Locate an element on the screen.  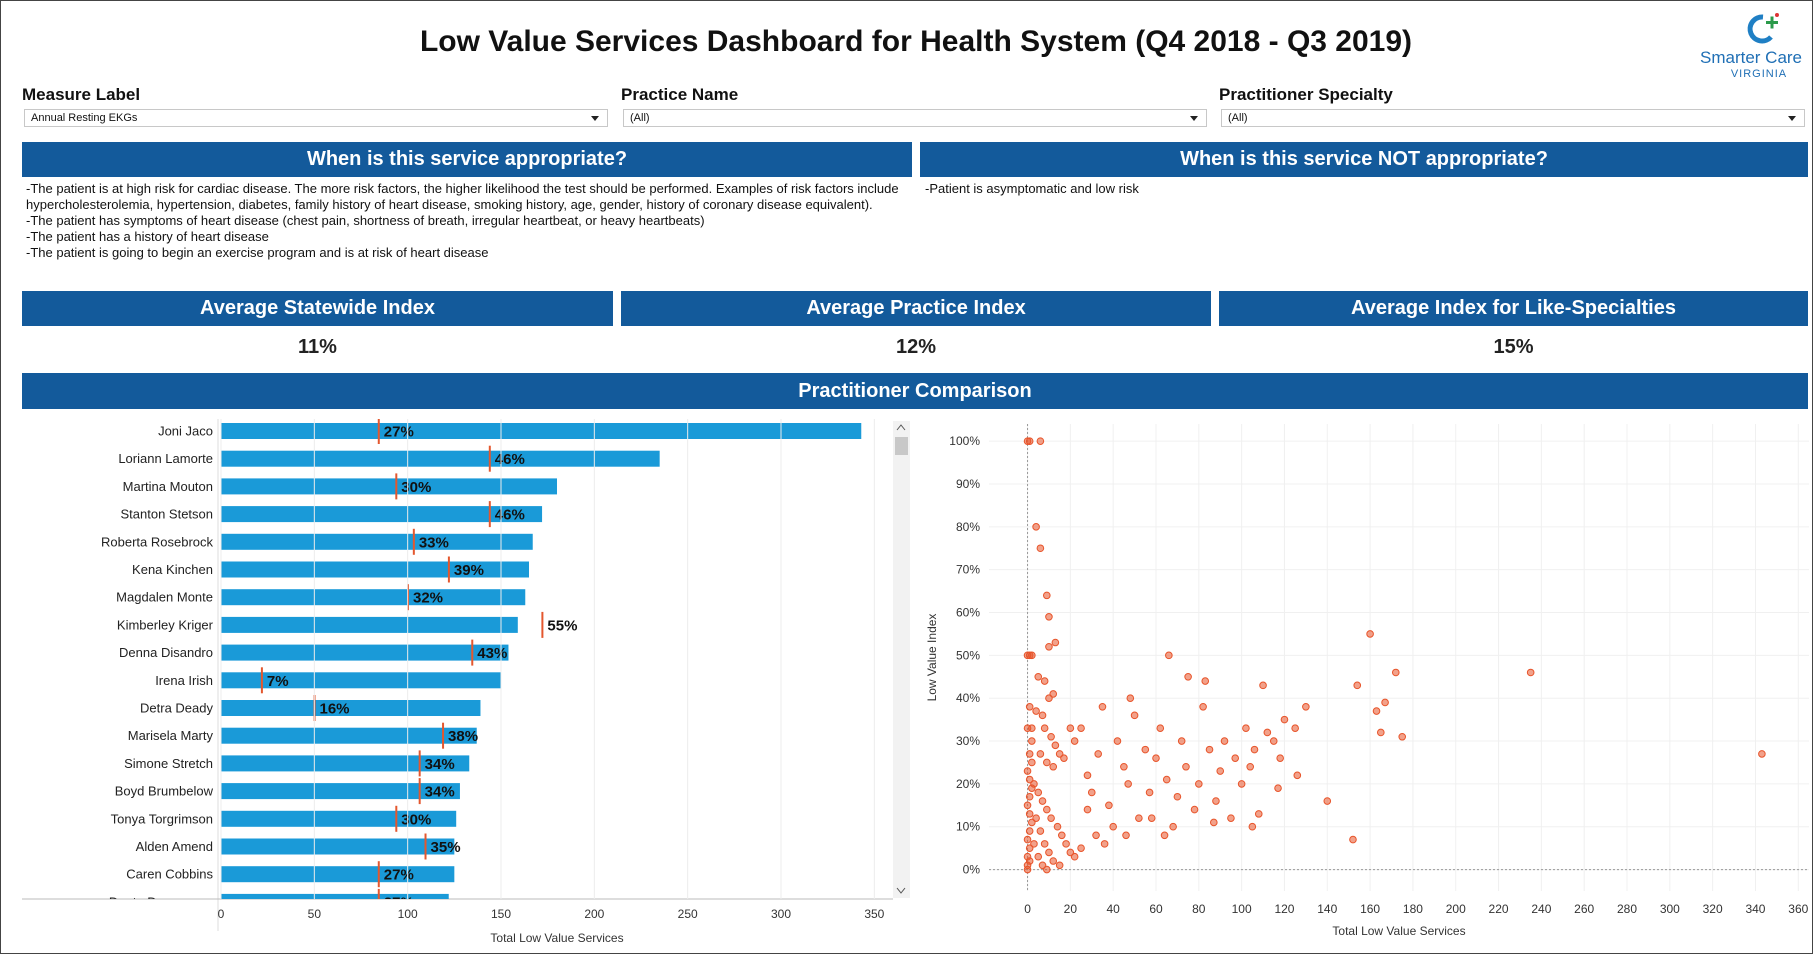
y-tick-label: 30% is located at coordinates (968, 741).